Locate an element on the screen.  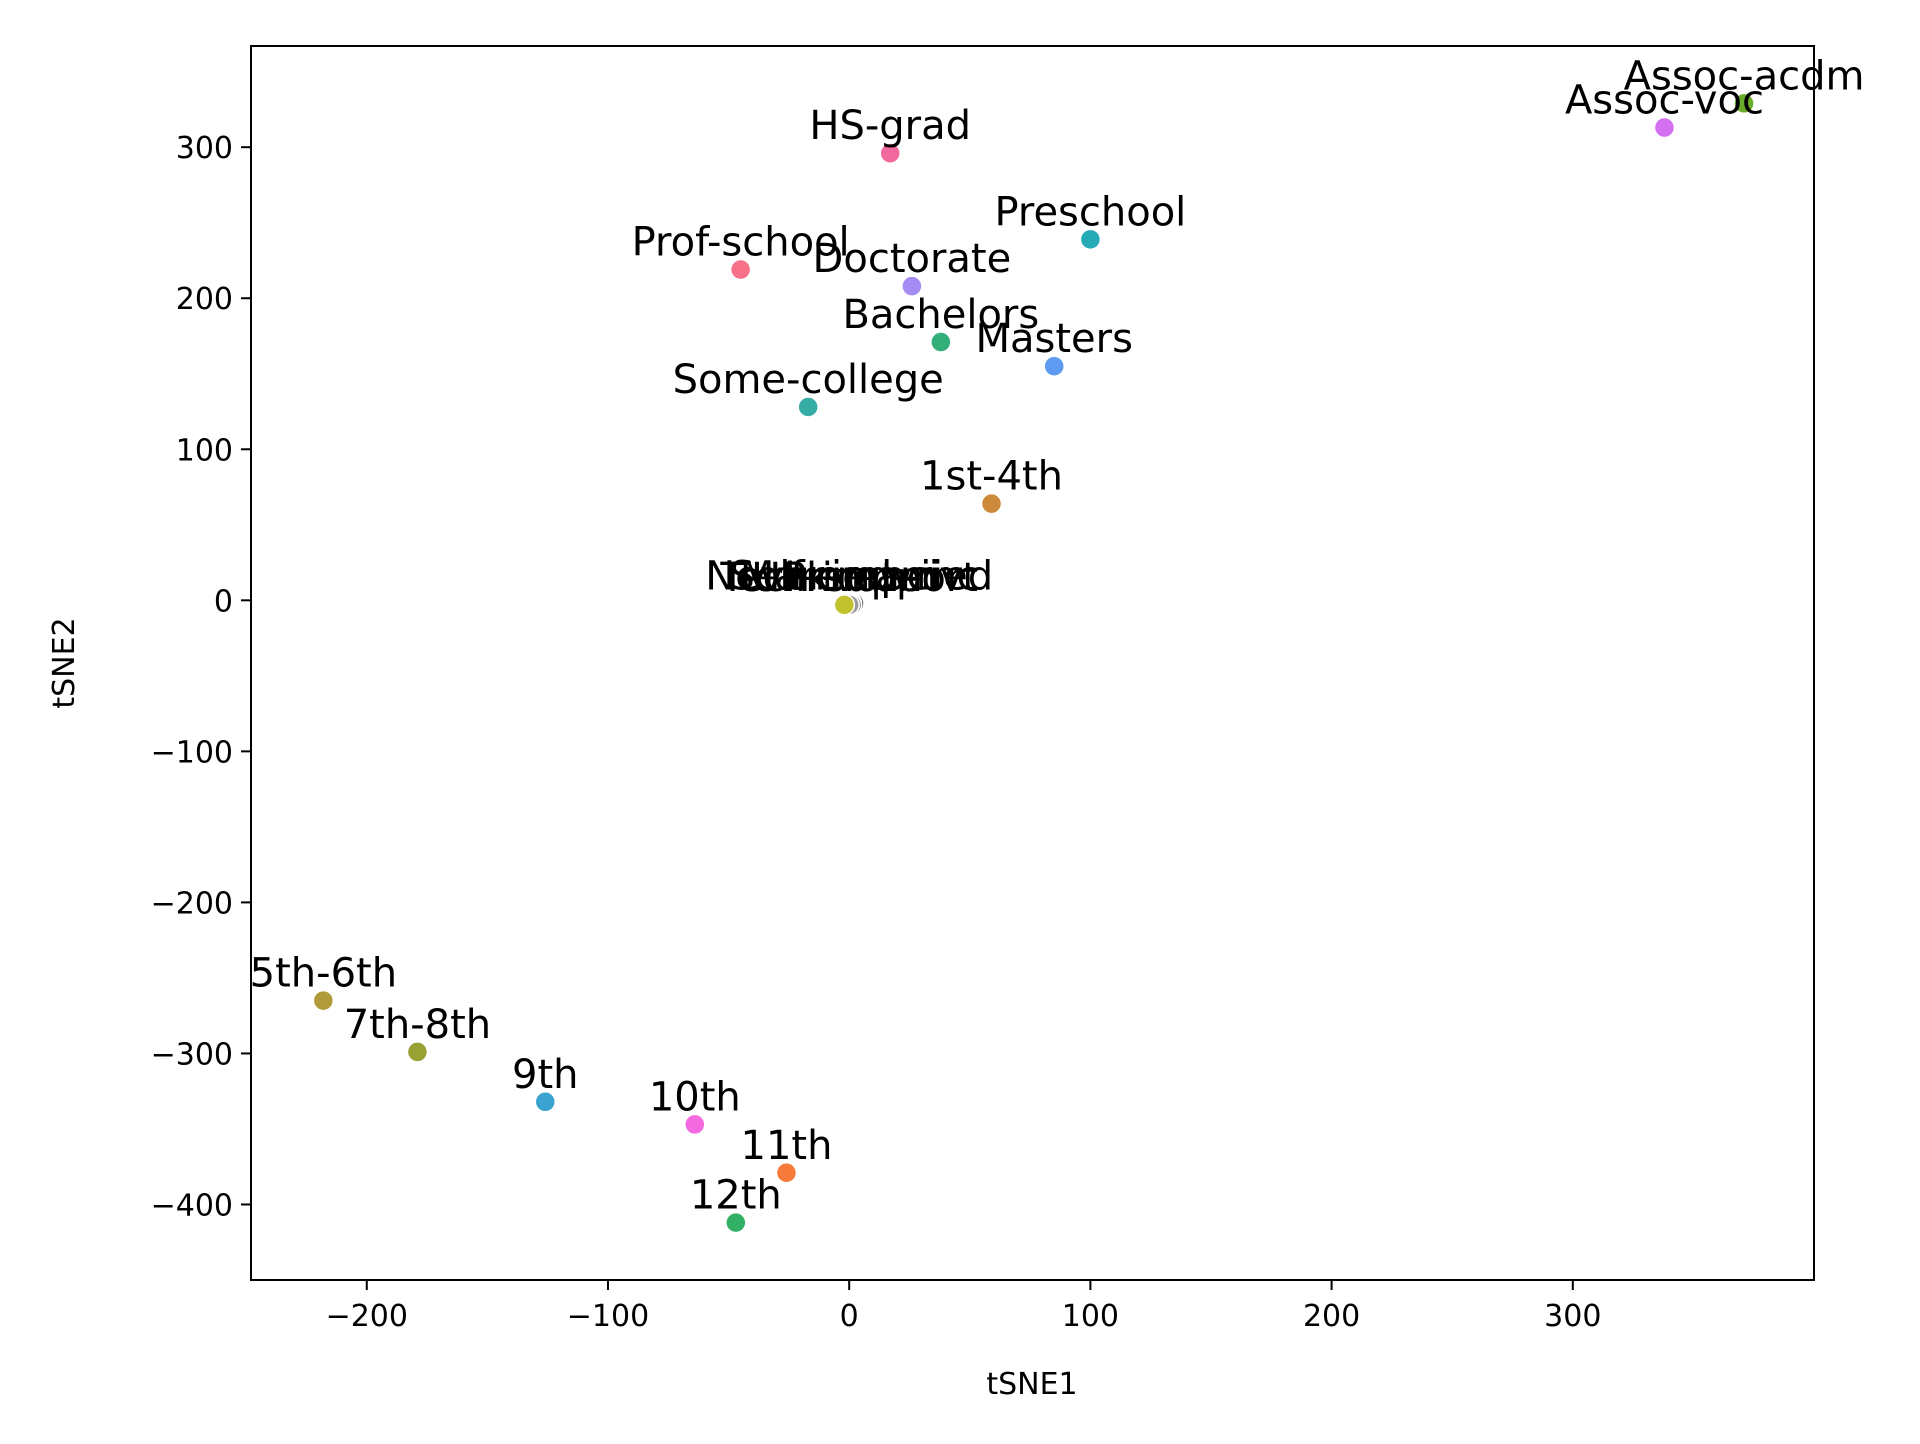
data-point-label: Self-emp-inc is located at coordinates (853, 576).